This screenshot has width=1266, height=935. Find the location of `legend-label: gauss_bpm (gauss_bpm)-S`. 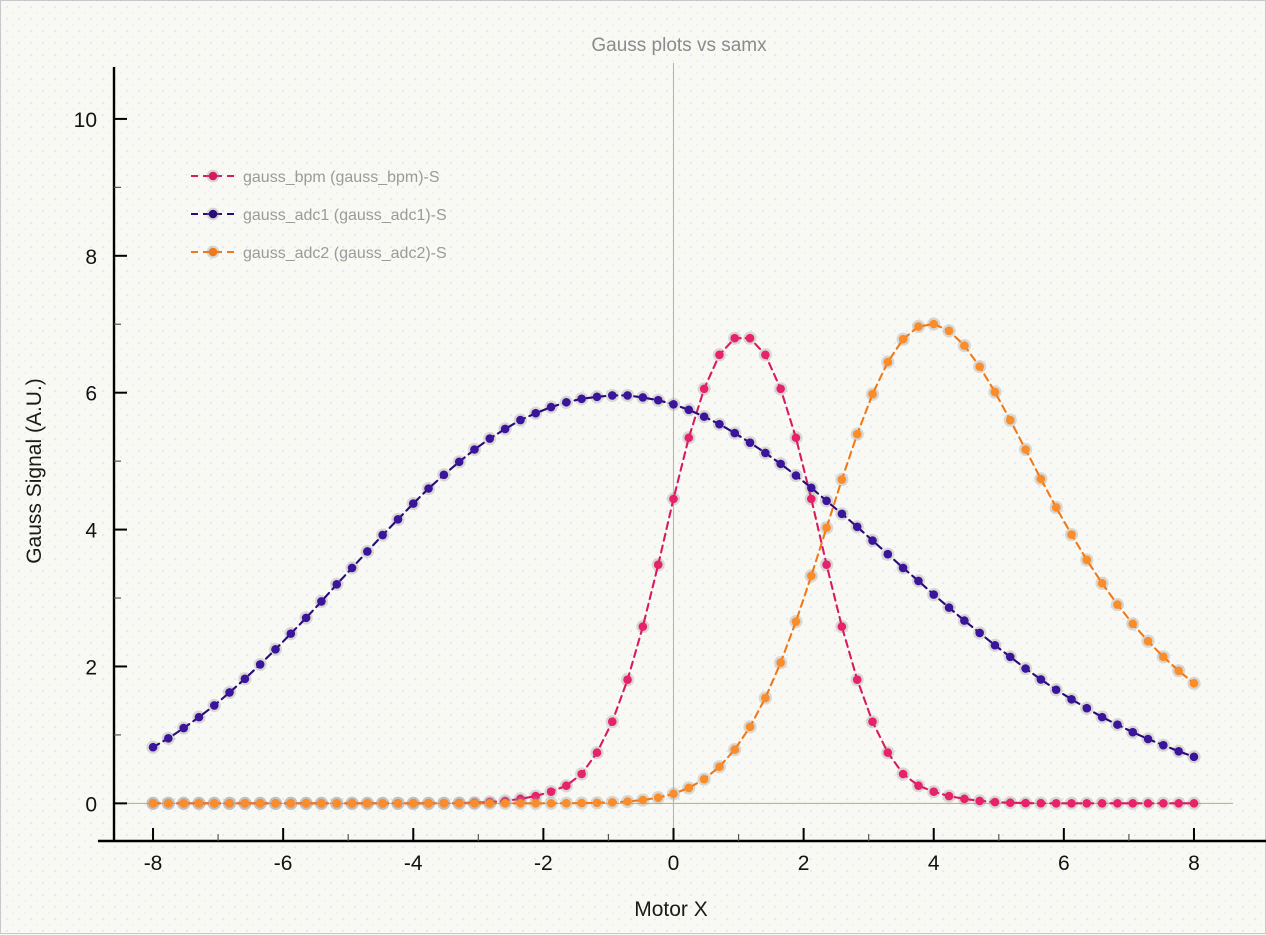

legend-label: gauss_bpm (gauss_bpm)-S is located at coordinates (341, 177).